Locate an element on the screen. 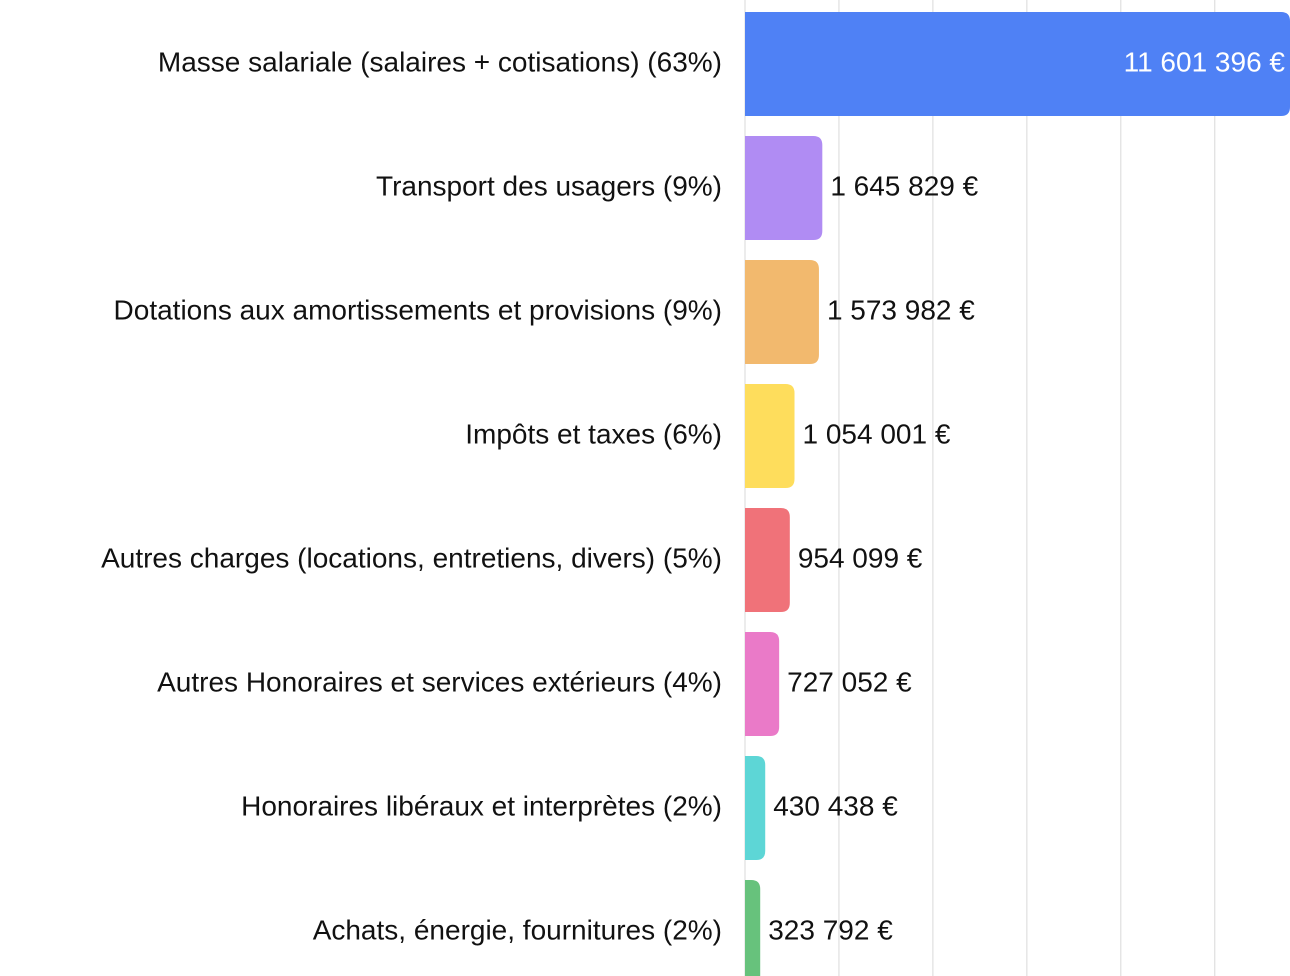 The height and width of the screenshot is (976, 1290). category-label: Achats, énergie, fournitures (2%) is located at coordinates (517, 929).